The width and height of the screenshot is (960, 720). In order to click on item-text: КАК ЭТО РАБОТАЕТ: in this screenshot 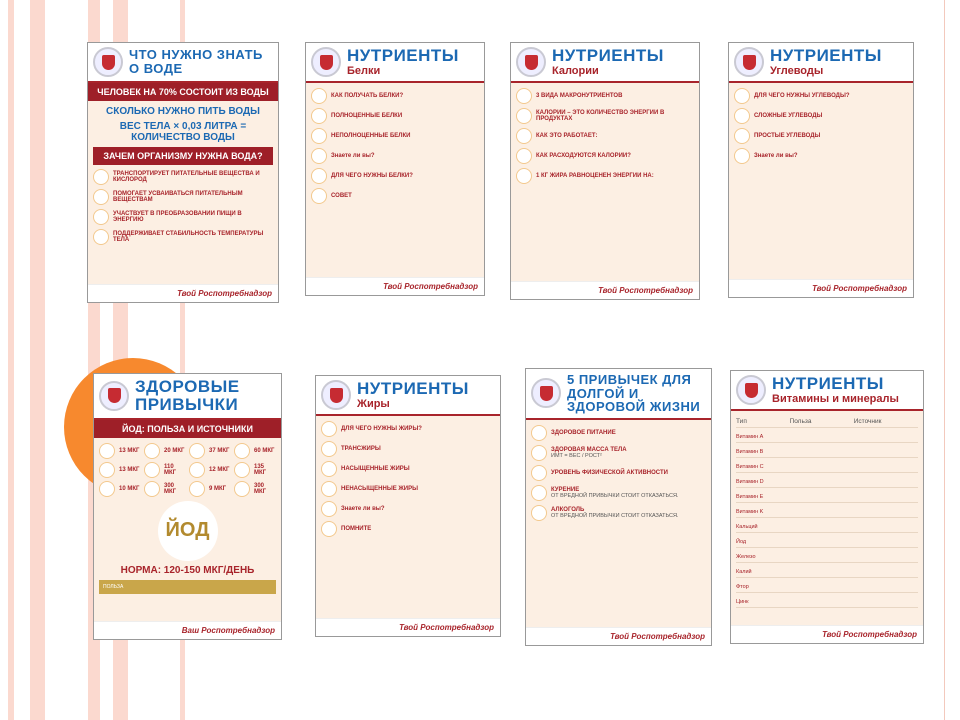, I will do `click(566, 136)`.